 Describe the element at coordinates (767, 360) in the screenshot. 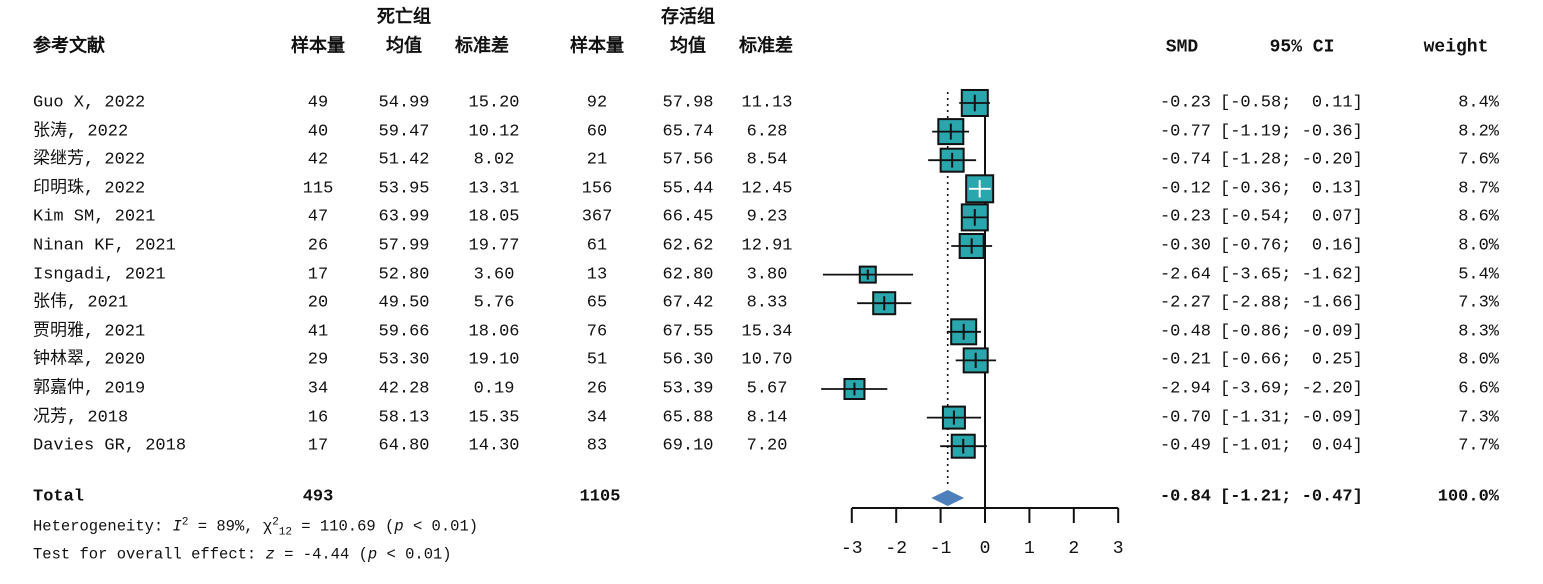

I see `survival-group-sd: 10.70` at that location.